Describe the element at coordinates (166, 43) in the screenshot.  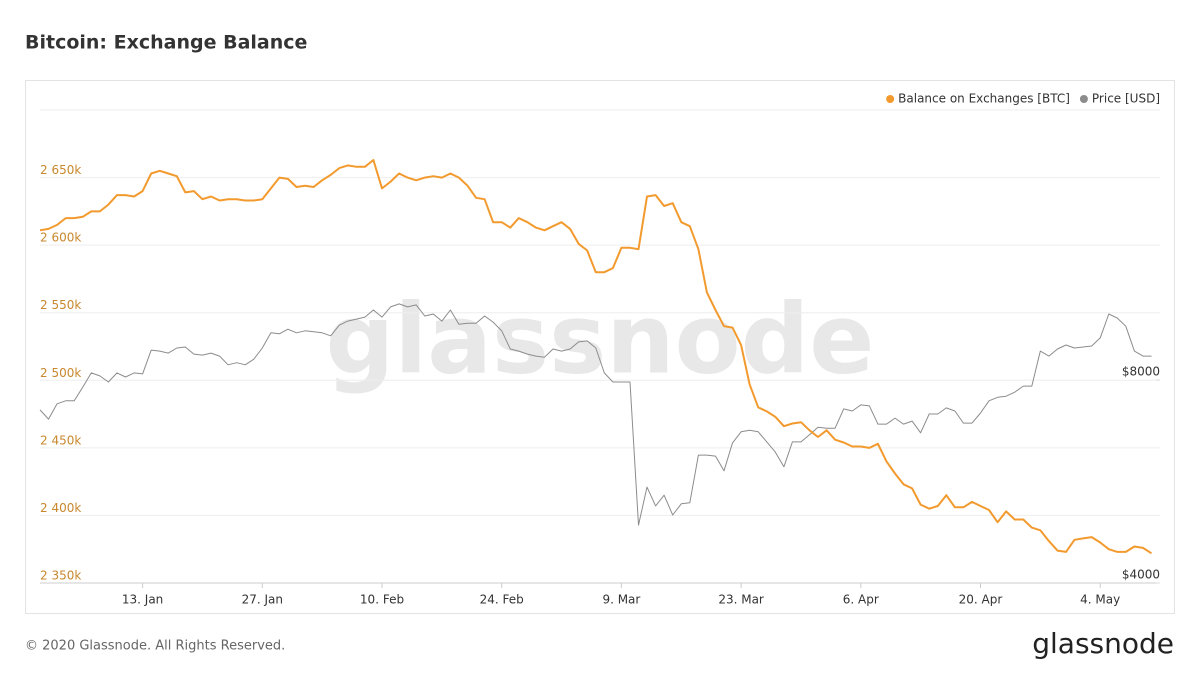
I see `chart-title: Bitcoin: Exchange Balance` at that location.